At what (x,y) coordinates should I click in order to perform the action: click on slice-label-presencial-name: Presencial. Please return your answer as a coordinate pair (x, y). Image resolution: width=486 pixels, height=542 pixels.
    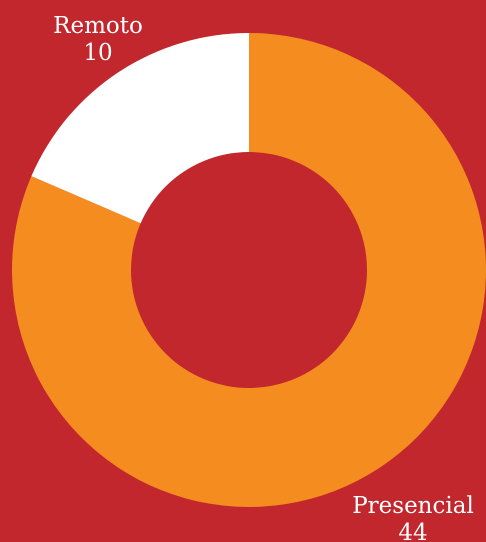
    Looking at the image, I should click on (413, 506).